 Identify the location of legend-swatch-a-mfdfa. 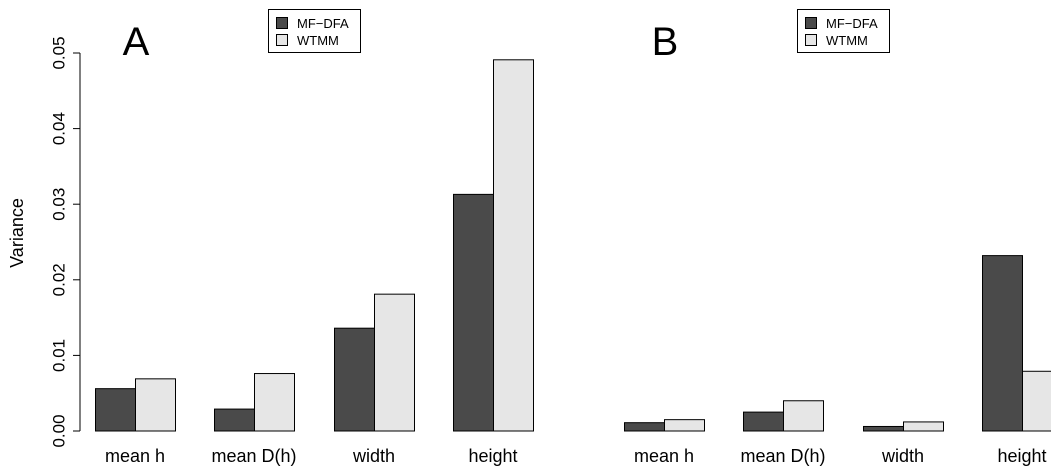
(282, 23).